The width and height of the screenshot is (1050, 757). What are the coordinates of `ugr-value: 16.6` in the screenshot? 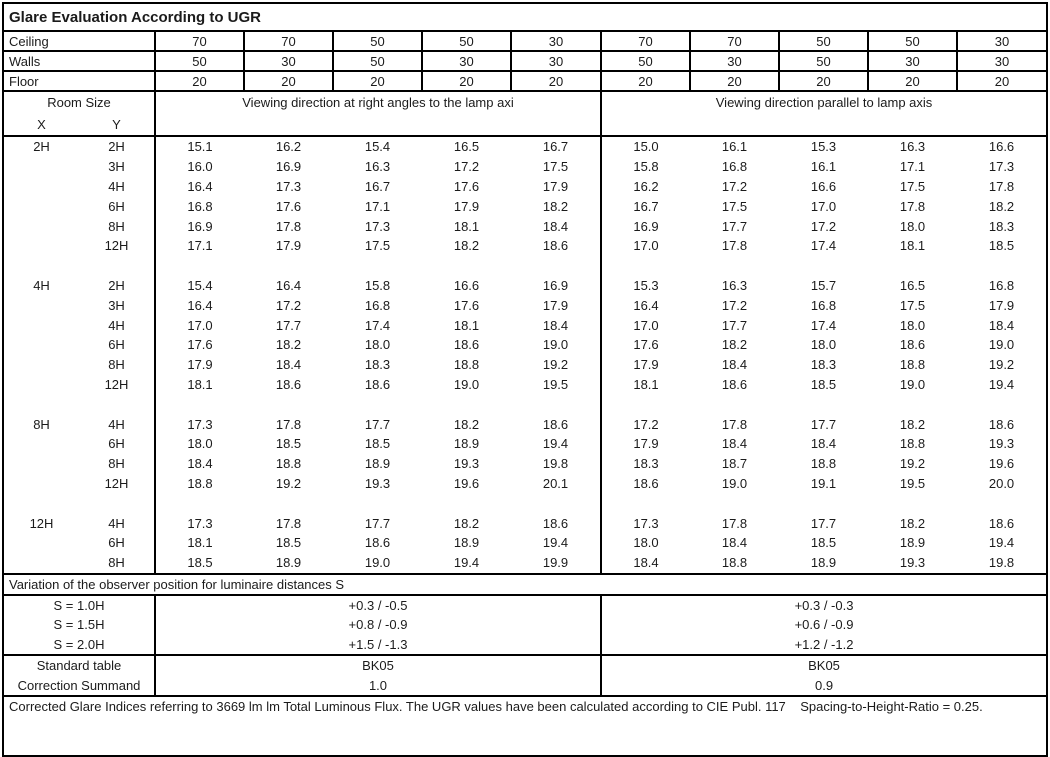 It's located at (1001, 147).